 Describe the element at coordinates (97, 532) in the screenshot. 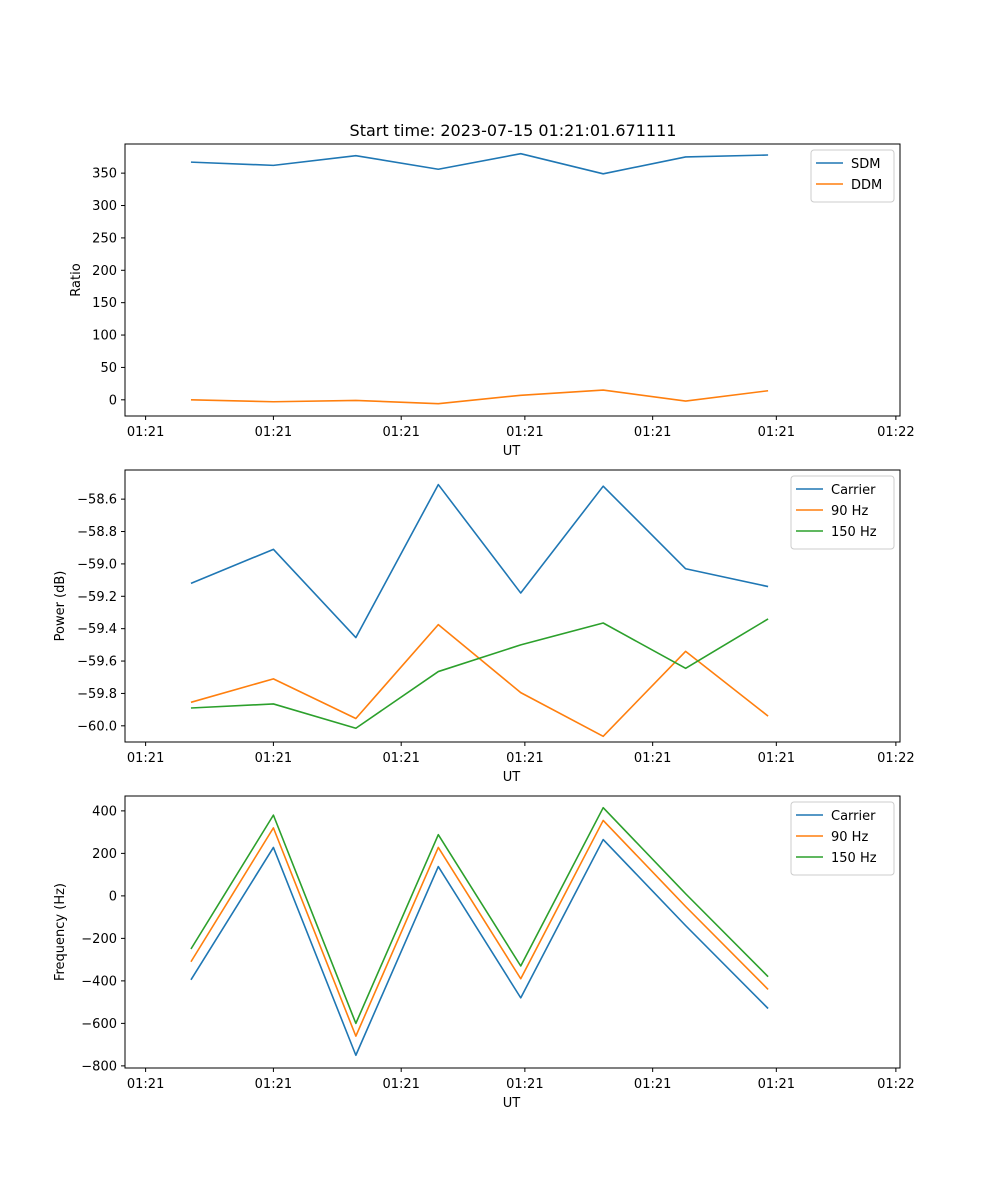

I see `y-tick-label: −58.8` at that location.